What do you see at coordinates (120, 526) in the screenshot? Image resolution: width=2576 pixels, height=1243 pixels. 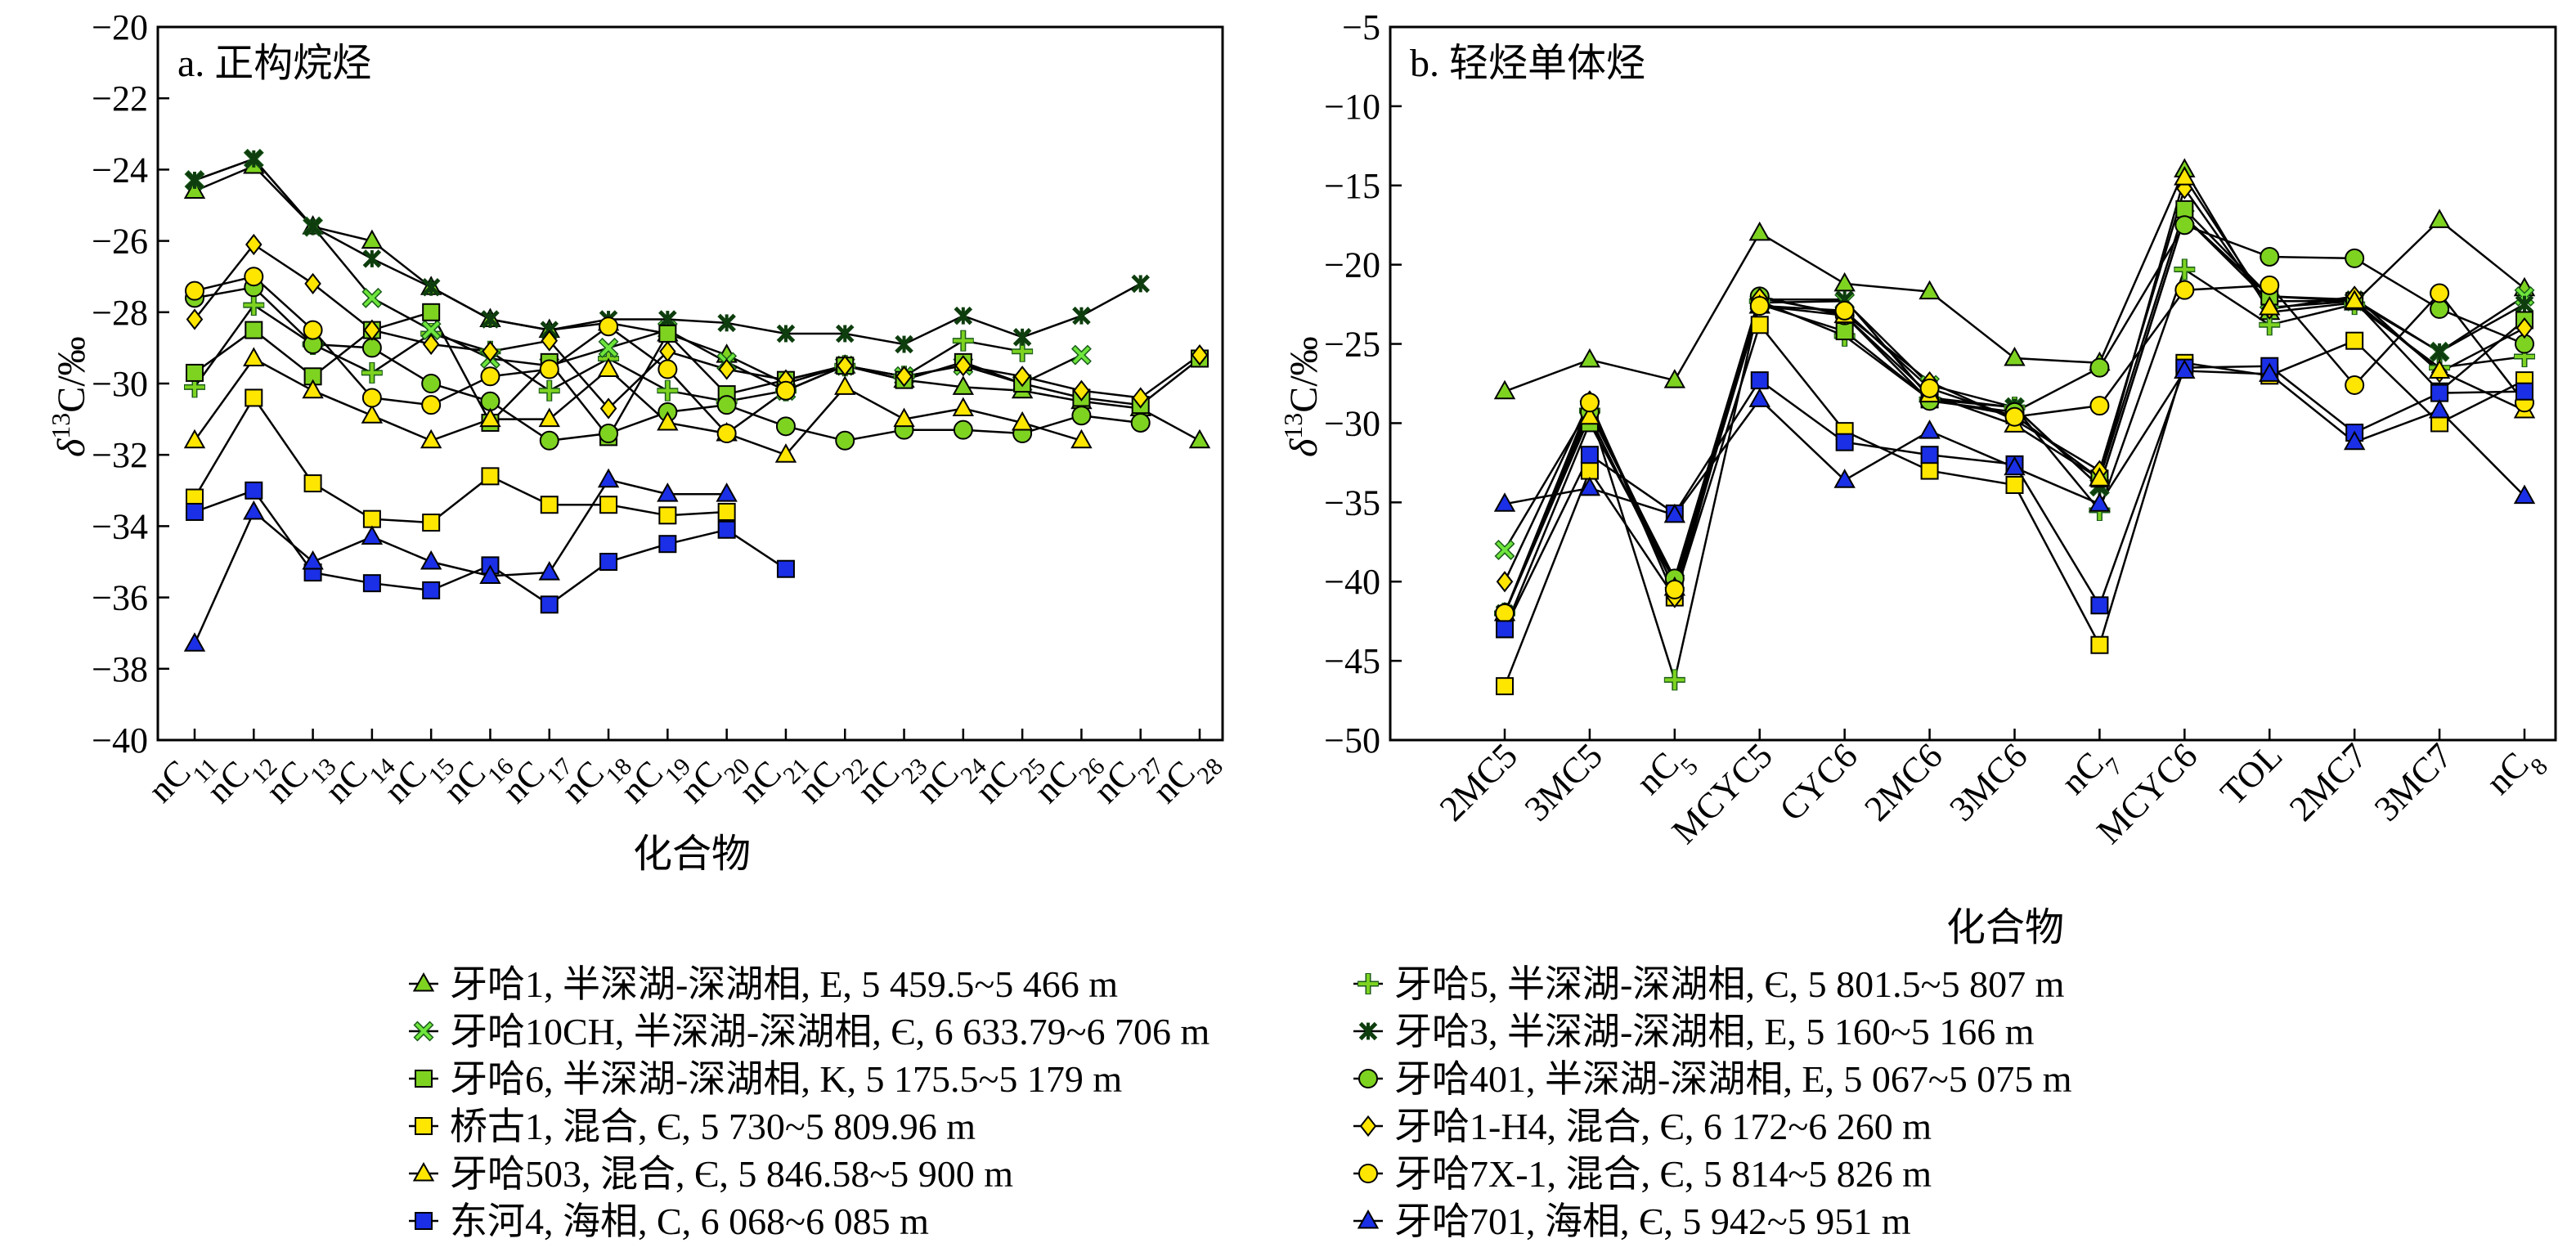 I see `pa-y-tick-label: −34` at bounding box center [120, 526].